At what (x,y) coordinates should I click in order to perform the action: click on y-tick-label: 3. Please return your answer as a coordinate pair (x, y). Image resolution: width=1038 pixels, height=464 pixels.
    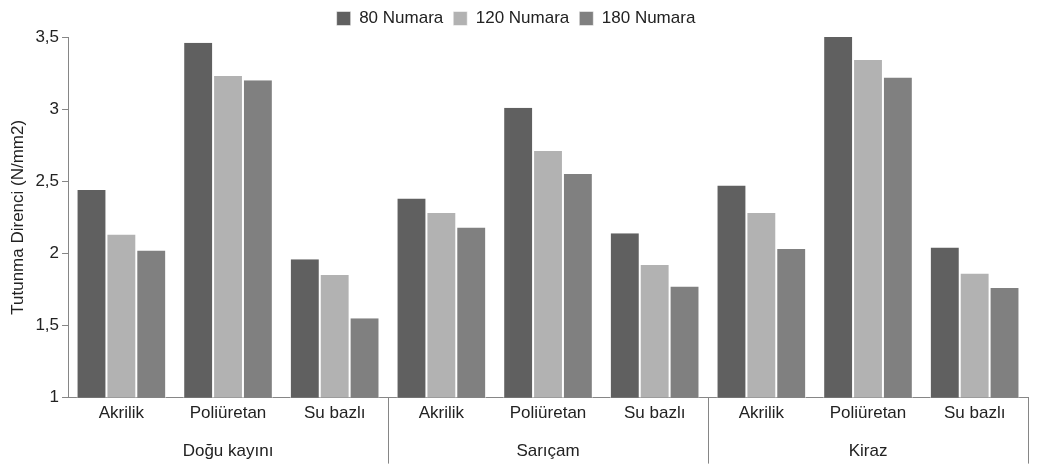
    Looking at the image, I should click on (54, 108).